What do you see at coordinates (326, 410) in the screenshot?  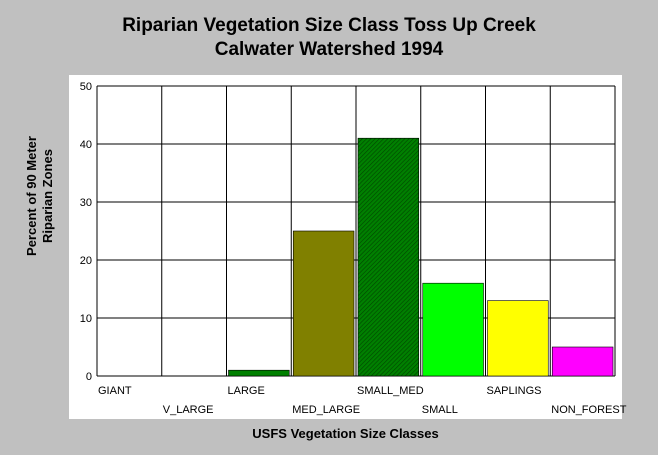 I see `x-tick-label-med-large: MED_LARGE` at bounding box center [326, 410].